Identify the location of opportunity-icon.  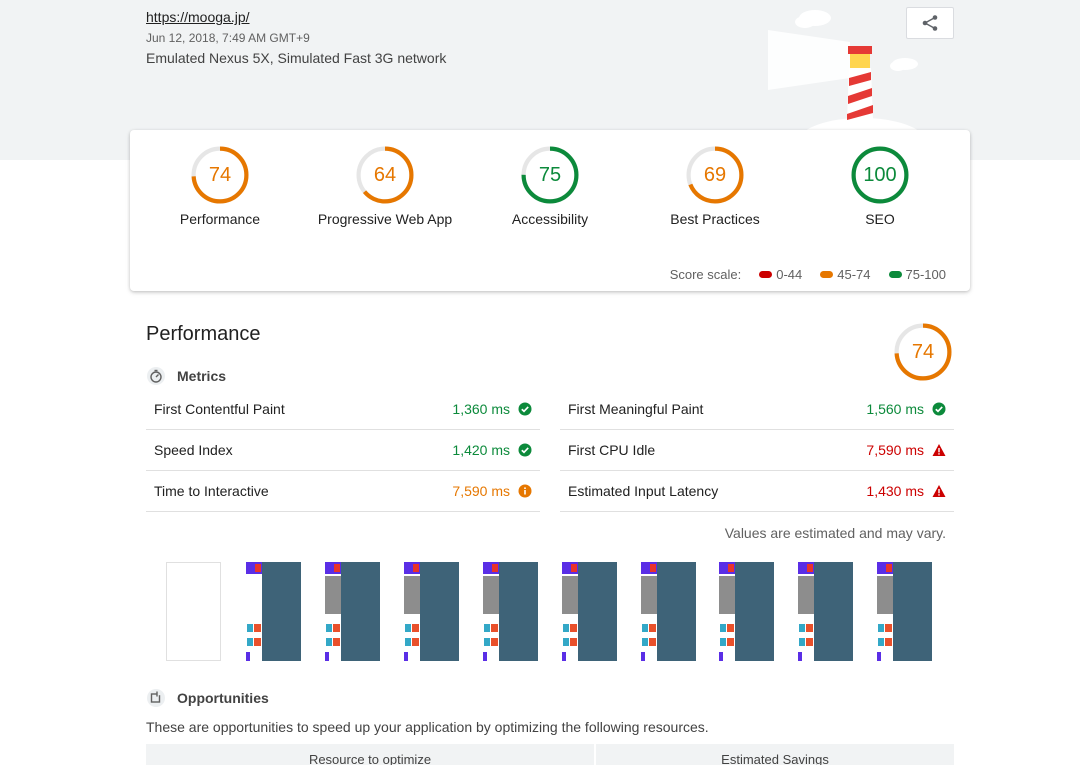
(156, 698).